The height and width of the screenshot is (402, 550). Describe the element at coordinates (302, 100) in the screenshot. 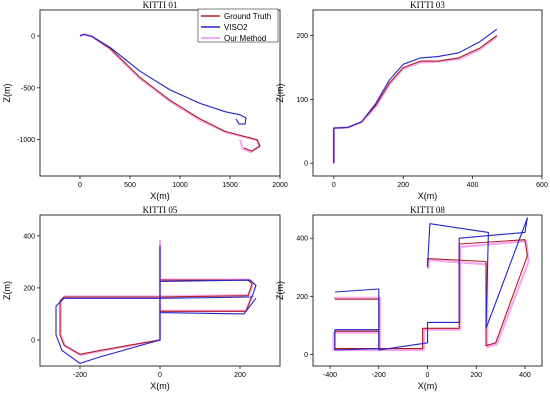

I see `y-tick-label: 100` at that location.